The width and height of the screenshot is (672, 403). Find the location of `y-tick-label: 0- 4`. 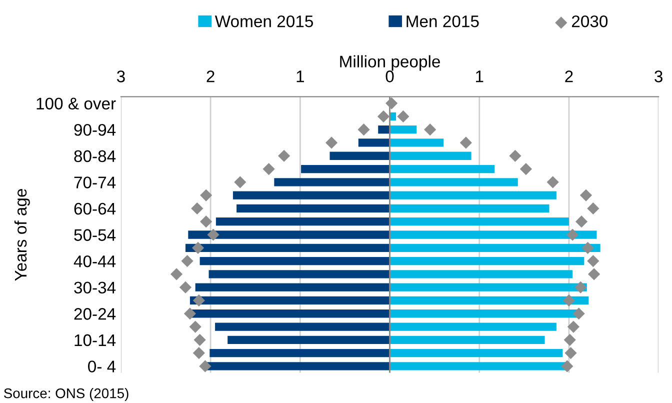

y-tick-label: 0- 4 is located at coordinates (102, 366).